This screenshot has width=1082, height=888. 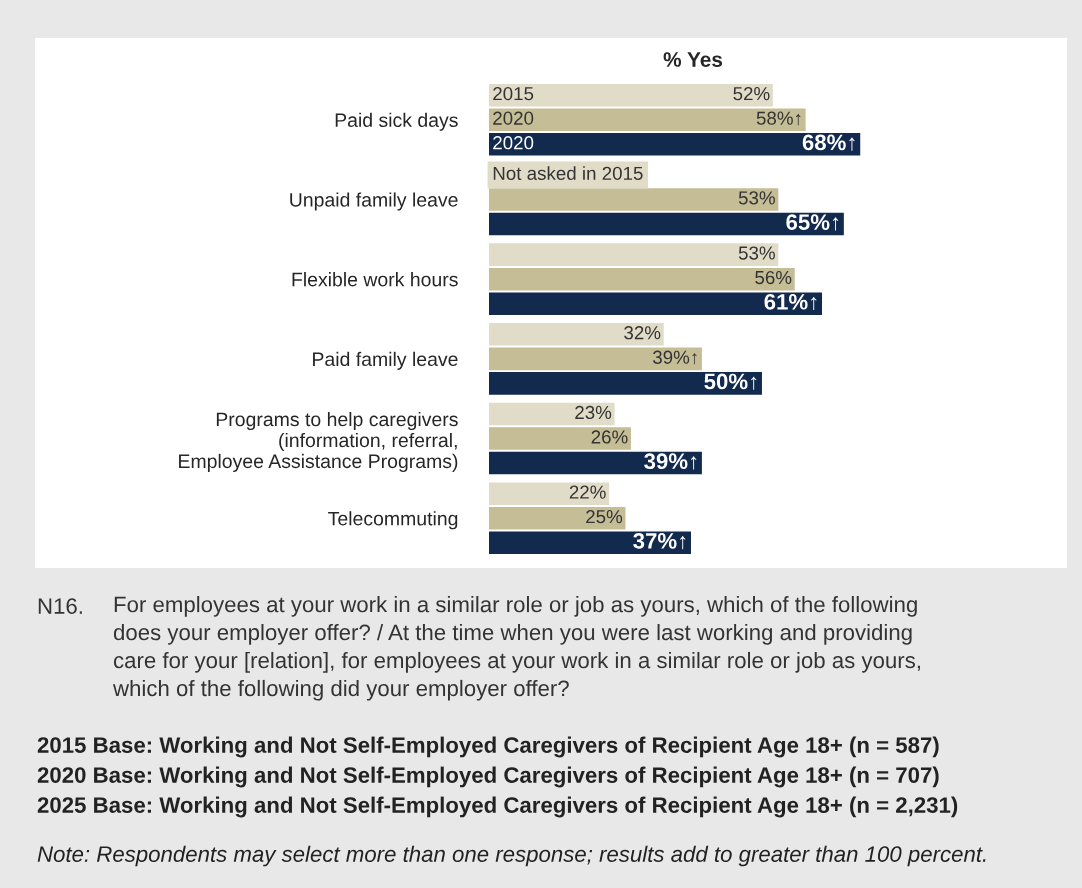 I want to click on data-label: 22%, so click(x=587, y=492).